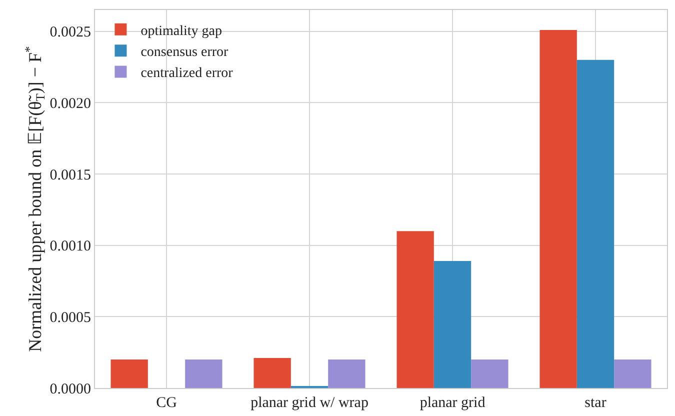 The width and height of the screenshot is (675, 416). Describe the element at coordinates (70, 32) in the screenshot. I see `y-tick-label: 0.0025` at that location.